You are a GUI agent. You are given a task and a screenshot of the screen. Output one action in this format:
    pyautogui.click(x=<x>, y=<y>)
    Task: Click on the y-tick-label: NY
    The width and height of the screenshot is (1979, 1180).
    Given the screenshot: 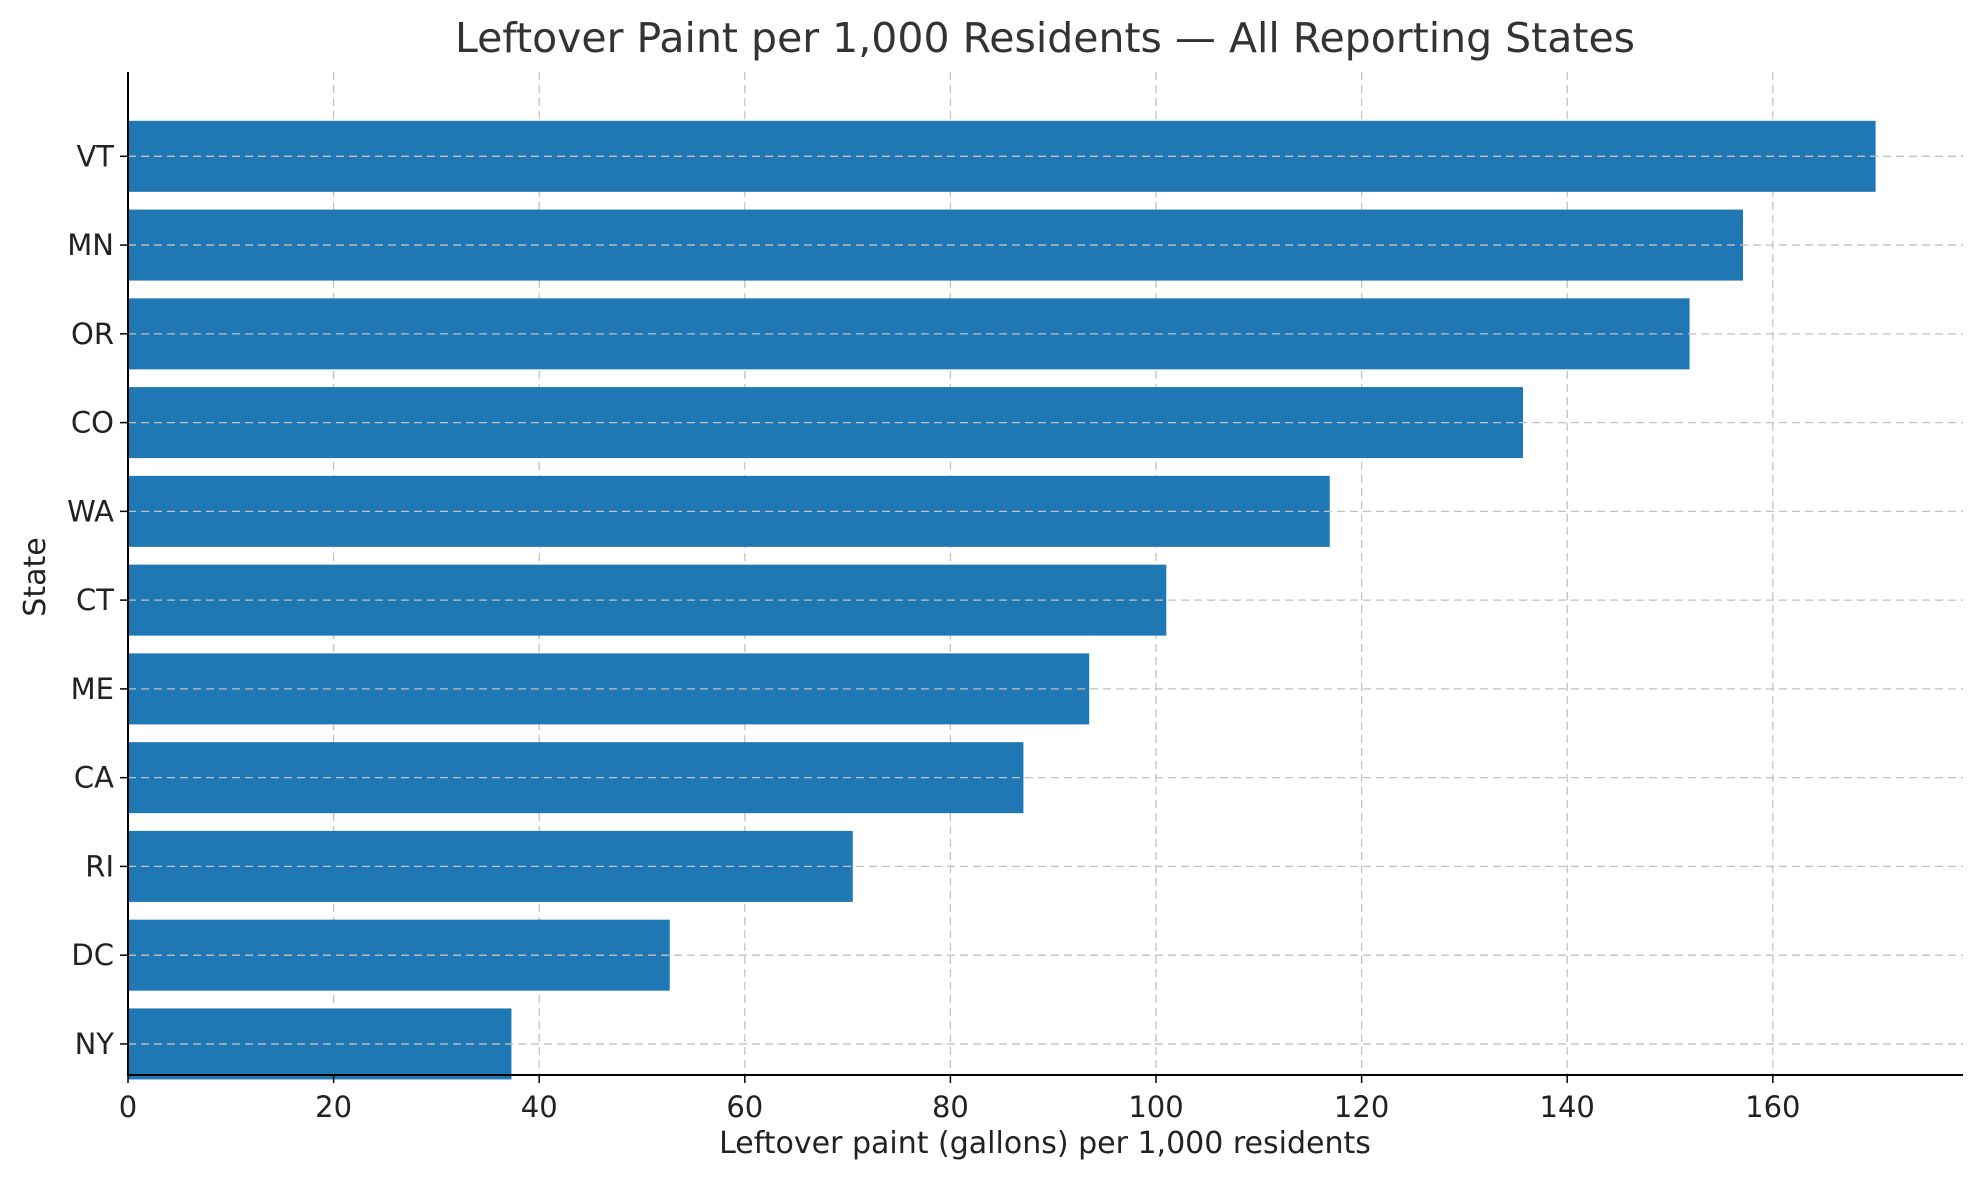 What is the action you would take?
    pyautogui.click(x=95, y=1044)
    